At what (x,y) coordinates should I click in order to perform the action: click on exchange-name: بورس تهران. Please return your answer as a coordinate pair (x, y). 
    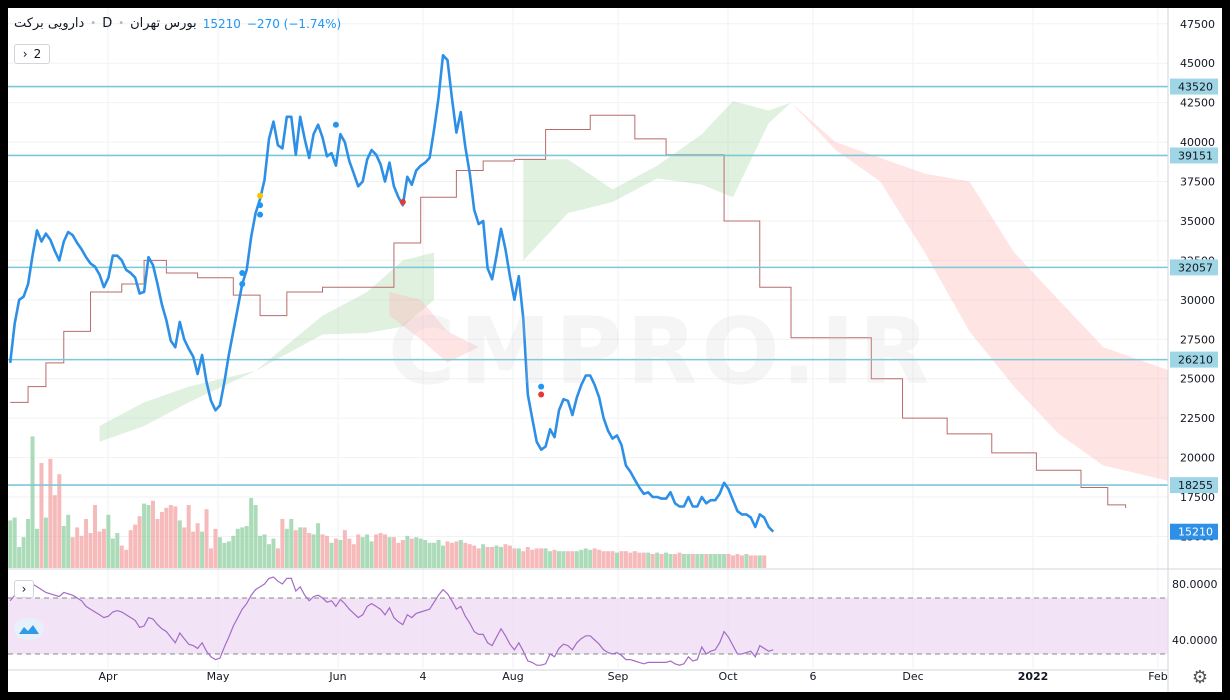
    Looking at the image, I should click on (163, 23).